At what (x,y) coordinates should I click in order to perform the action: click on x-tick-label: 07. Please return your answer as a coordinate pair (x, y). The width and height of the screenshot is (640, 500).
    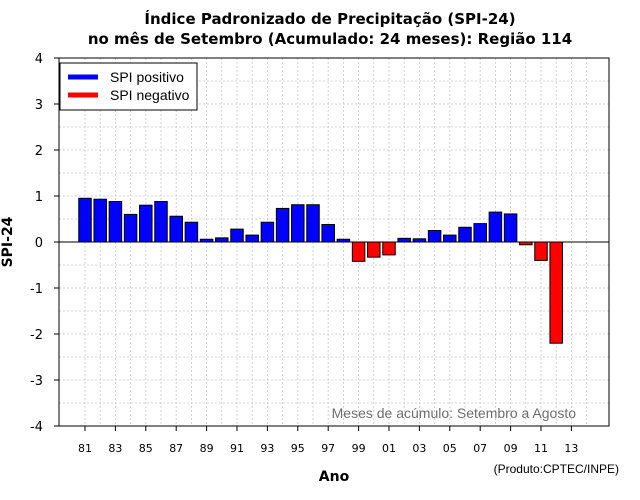
    Looking at the image, I should click on (480, 448).